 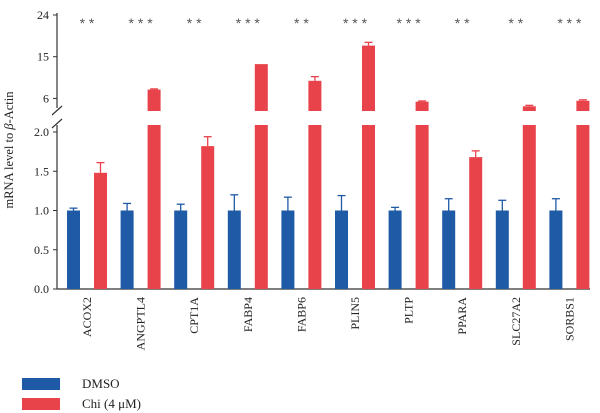 What do you see at coordinates (41, 250) in the screenshot?
I see `y-tick-label: 0.5` at bounding box center [41, 250].